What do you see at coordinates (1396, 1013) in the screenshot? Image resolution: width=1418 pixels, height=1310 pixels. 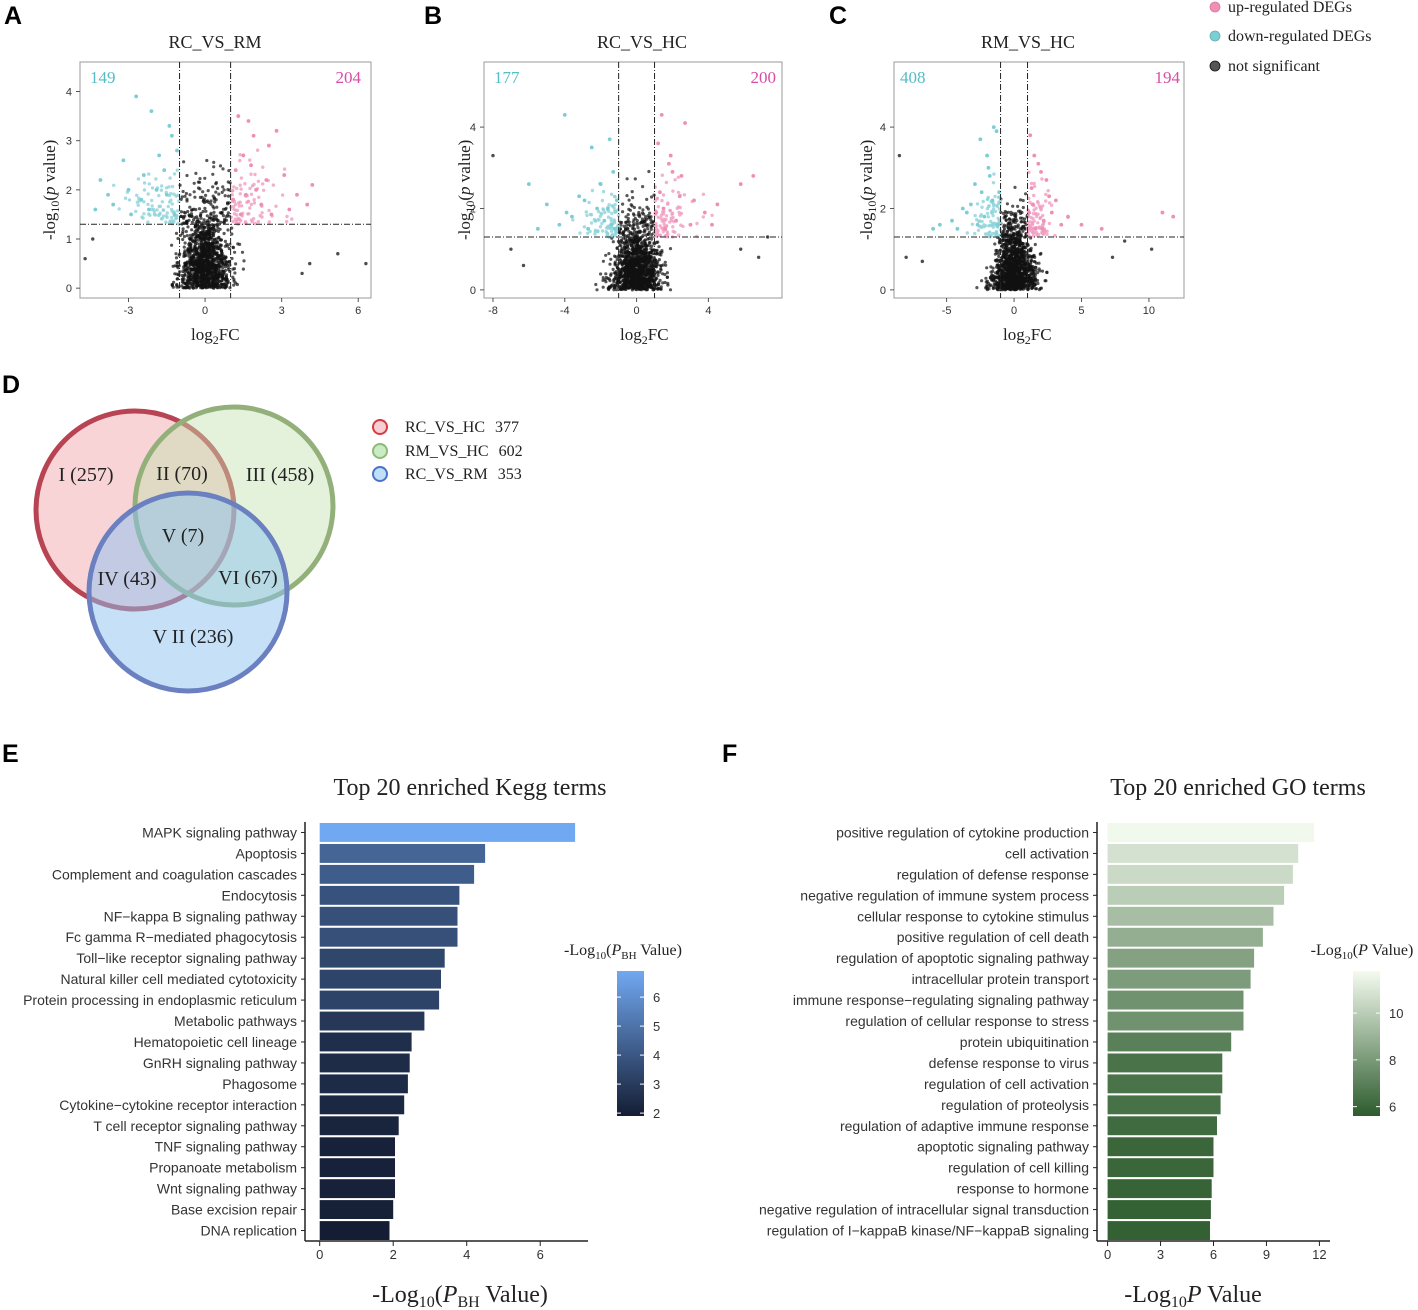 I see `colorbar-tick-label: 10` at bounding box center [1396, 1013].